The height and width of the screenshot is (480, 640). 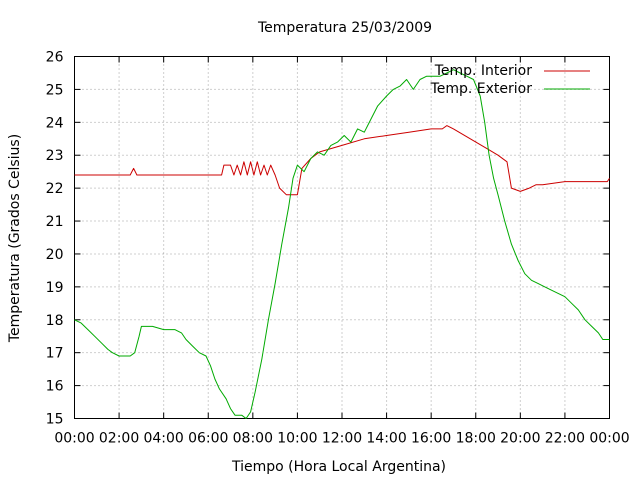 What do you see at coordinates (431, 439) in the screenshot?
I see `x-tick-label: 16:00` at bounding box center [431, 439].